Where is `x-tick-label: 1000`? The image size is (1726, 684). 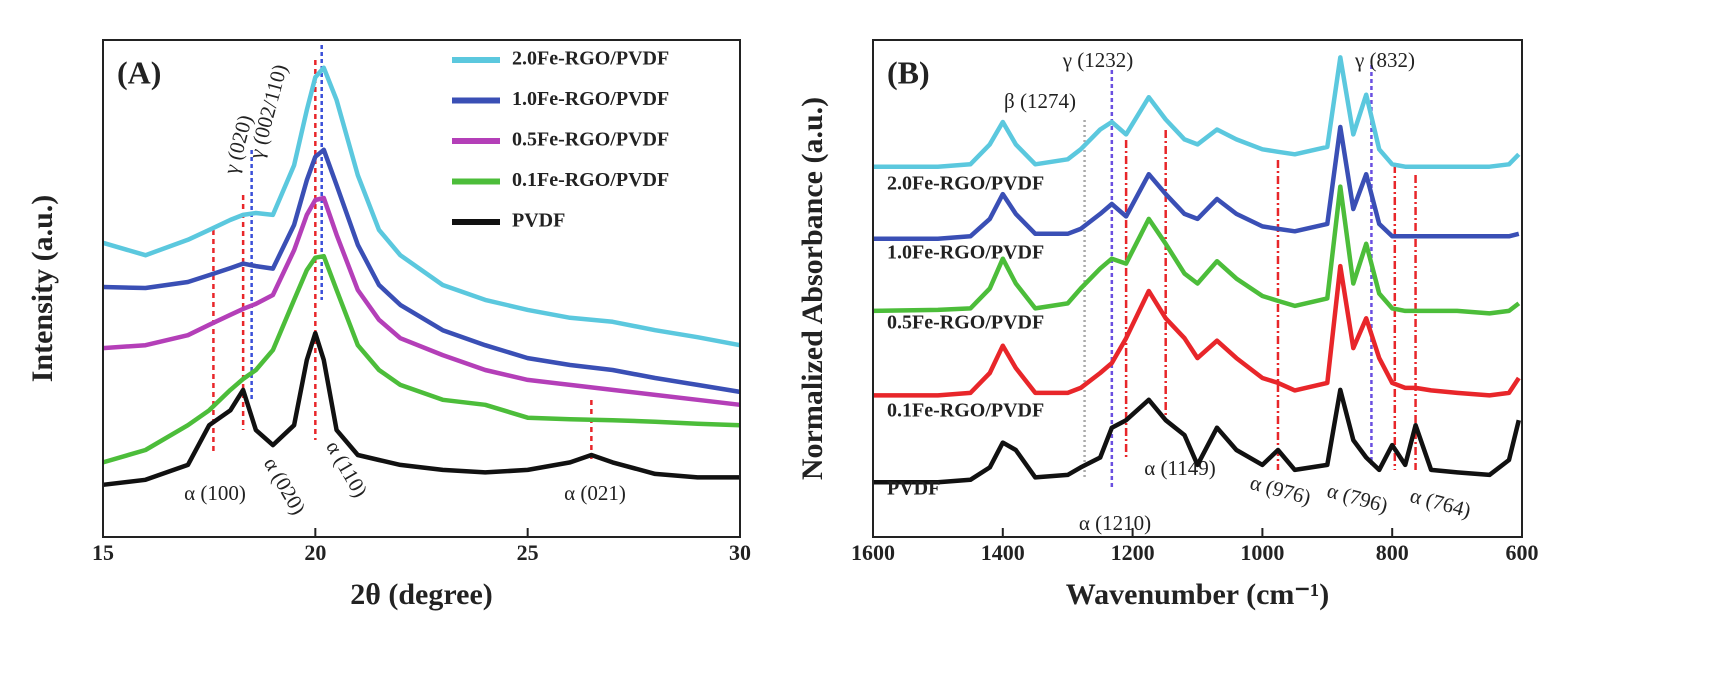 x-tick-label: 1000 is located at coordinates (1262, 552).